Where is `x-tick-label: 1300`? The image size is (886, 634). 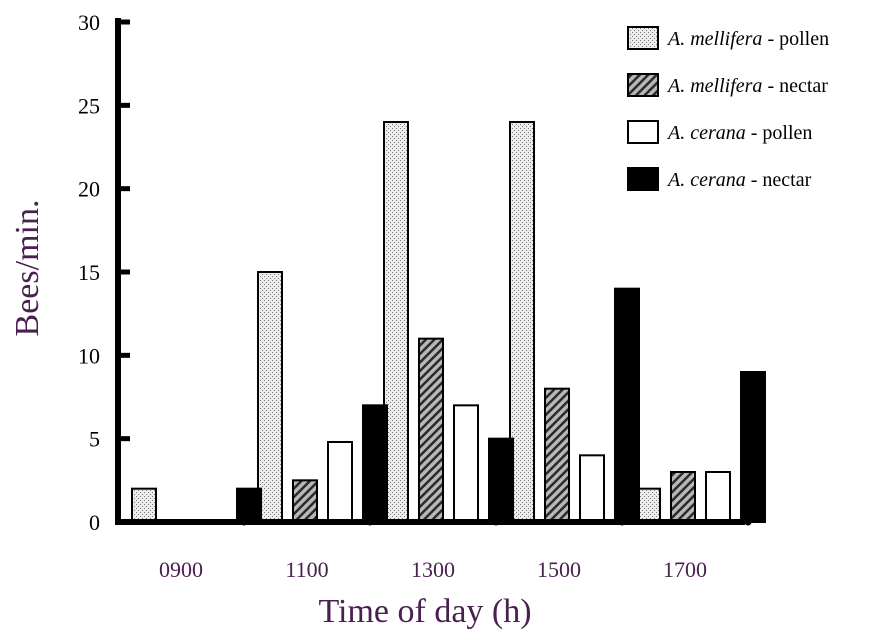 x-tick-label: 1300 is located at coordinates (433, 569).